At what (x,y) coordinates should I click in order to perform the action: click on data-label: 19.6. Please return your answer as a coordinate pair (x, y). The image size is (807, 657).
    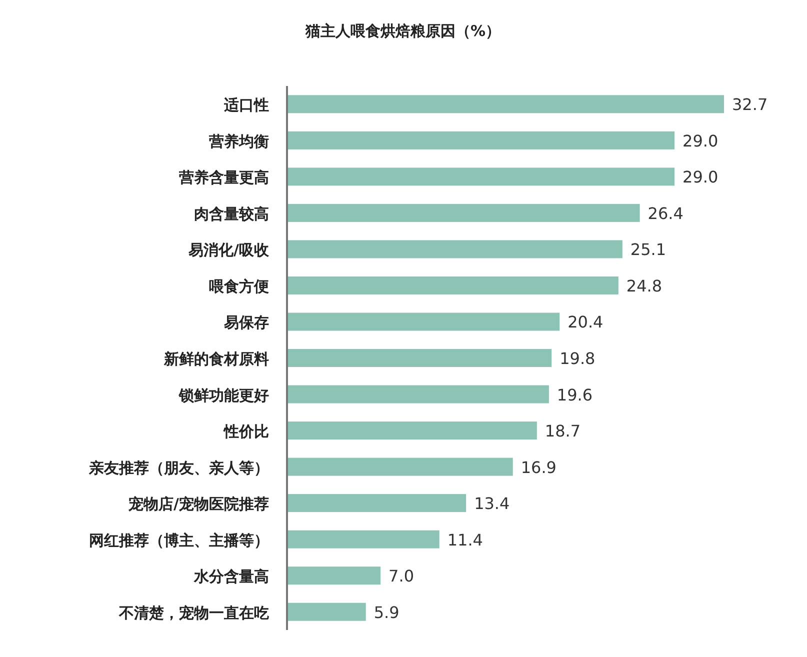
    Looking at the image, I should click on (574, 394).